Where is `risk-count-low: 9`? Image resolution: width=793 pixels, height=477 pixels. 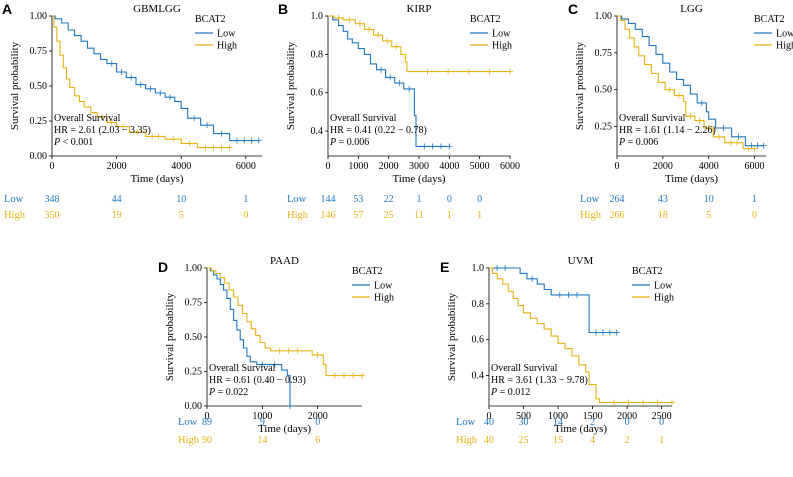
risk-count-low: 9 is located at coordinates (262, 422).